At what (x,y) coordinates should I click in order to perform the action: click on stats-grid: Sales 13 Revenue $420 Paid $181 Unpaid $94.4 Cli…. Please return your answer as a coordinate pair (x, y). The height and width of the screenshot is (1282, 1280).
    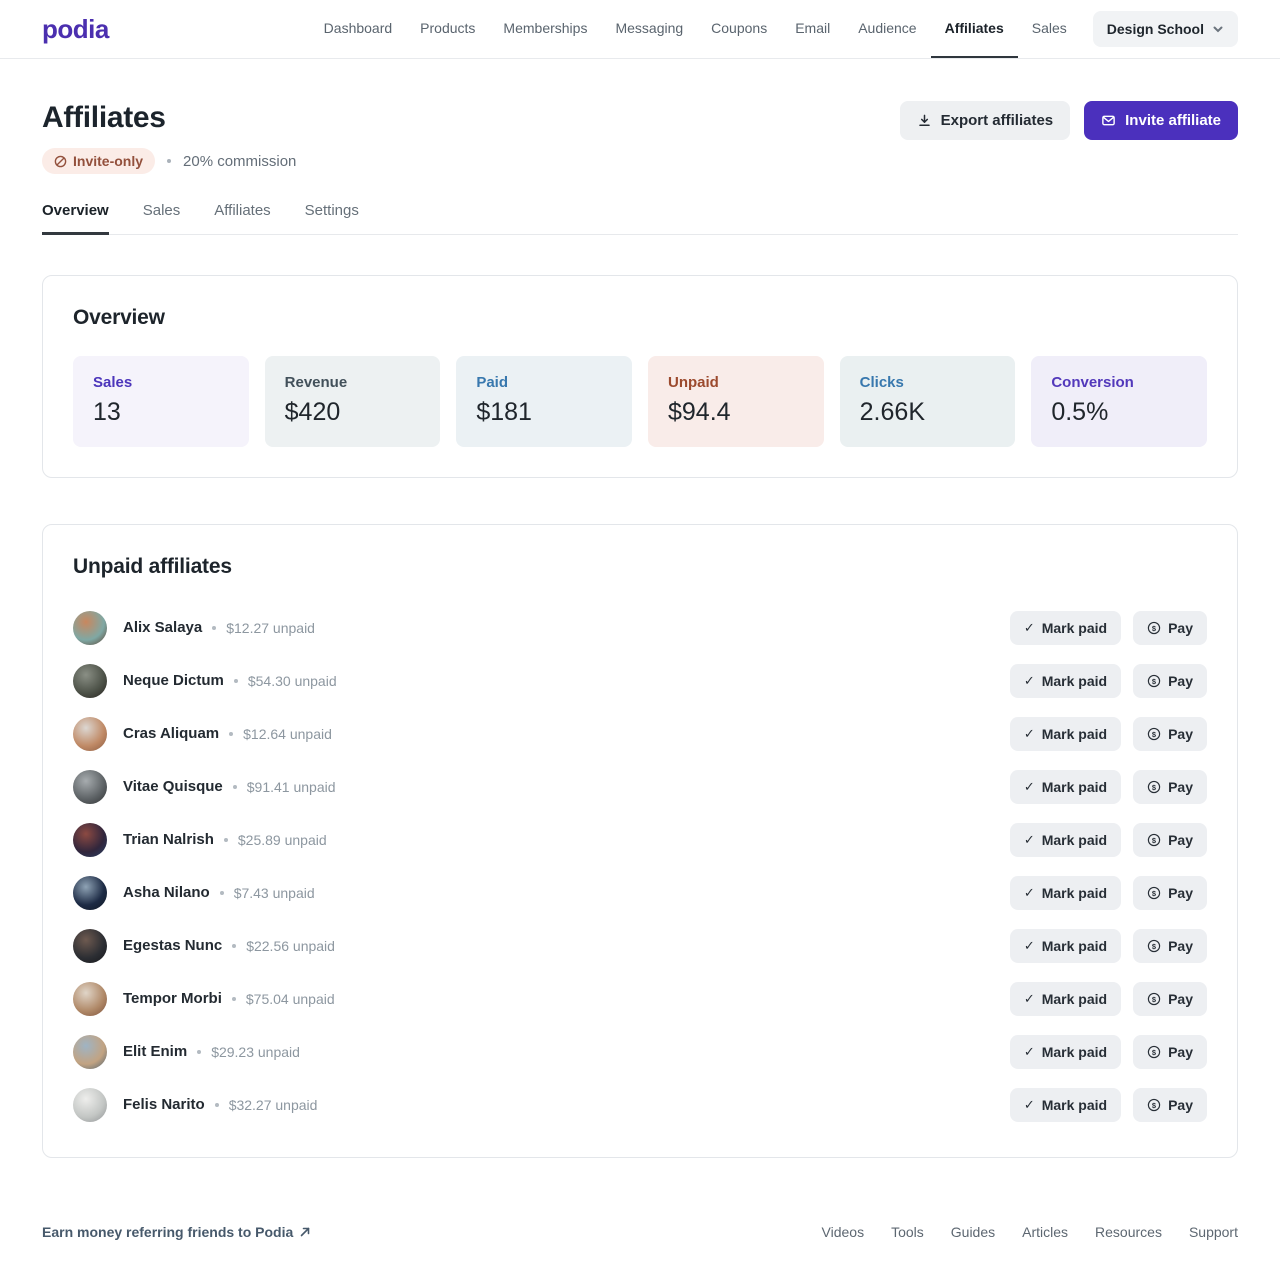
    Looking at the image, I should click on (640, 401).